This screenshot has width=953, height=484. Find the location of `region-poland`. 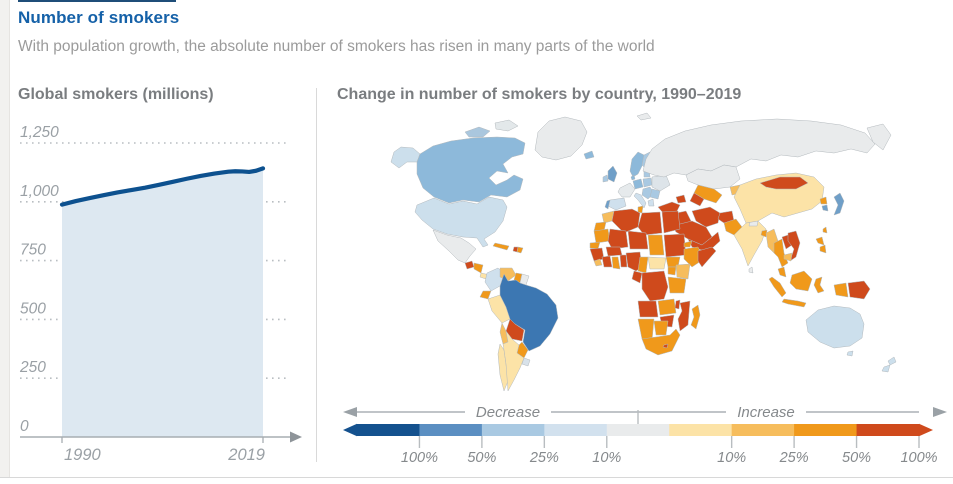

region-poland is located at coordinates (647, 182).